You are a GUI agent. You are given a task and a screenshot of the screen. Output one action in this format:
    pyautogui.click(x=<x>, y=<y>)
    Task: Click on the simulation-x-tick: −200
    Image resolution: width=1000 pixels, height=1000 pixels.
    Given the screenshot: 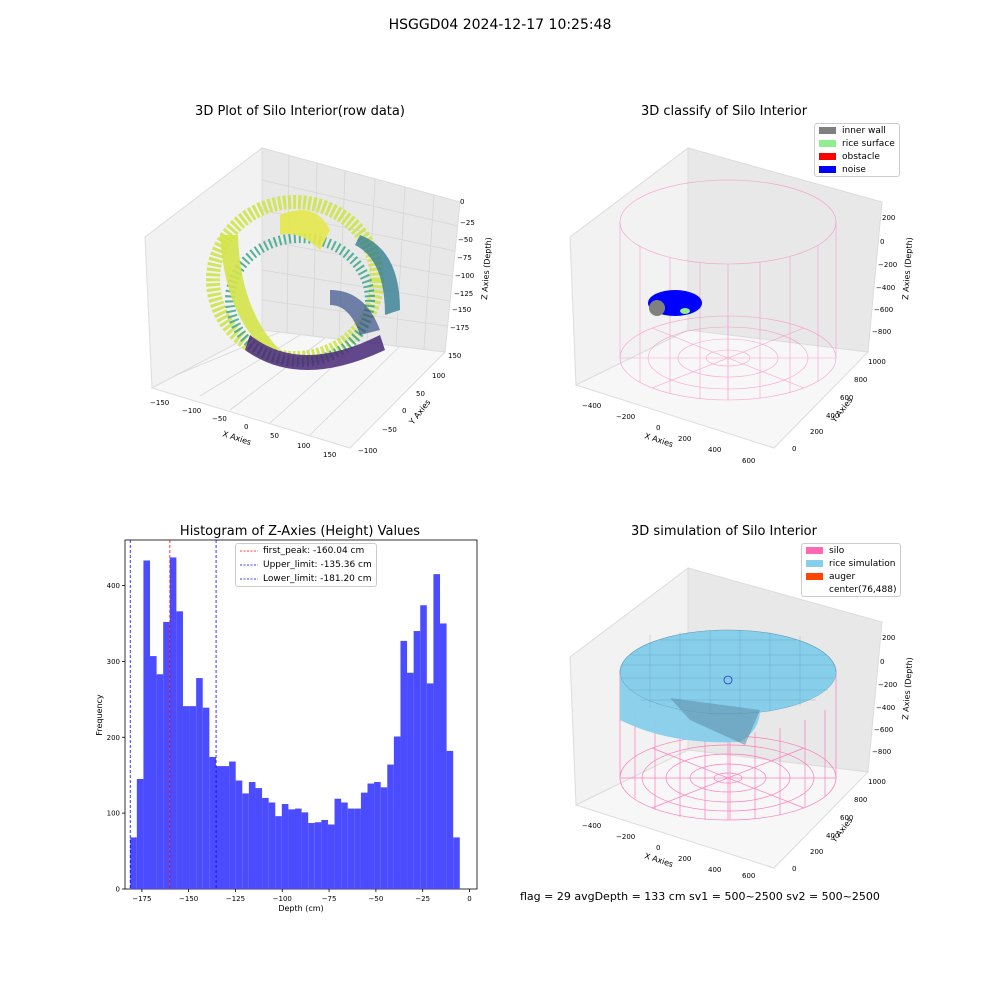 What is the action you would take?
    pyautogui.click(x=625, y=837)
    